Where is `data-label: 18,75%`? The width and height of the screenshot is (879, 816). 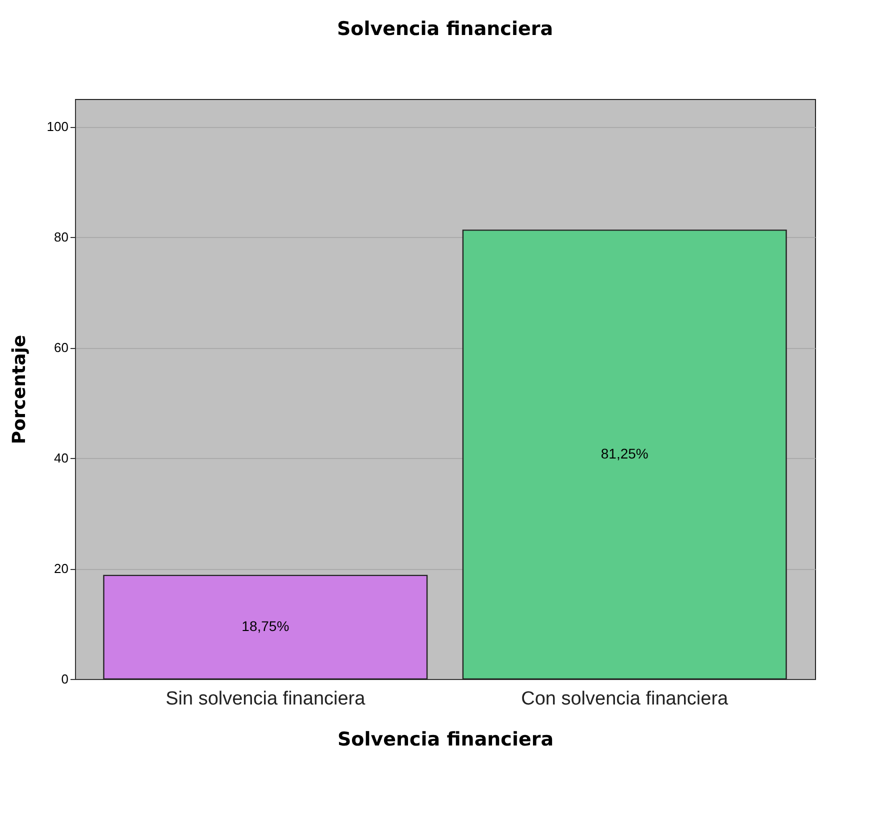 data-label: 18,75% is located at coordinates (266, 626).